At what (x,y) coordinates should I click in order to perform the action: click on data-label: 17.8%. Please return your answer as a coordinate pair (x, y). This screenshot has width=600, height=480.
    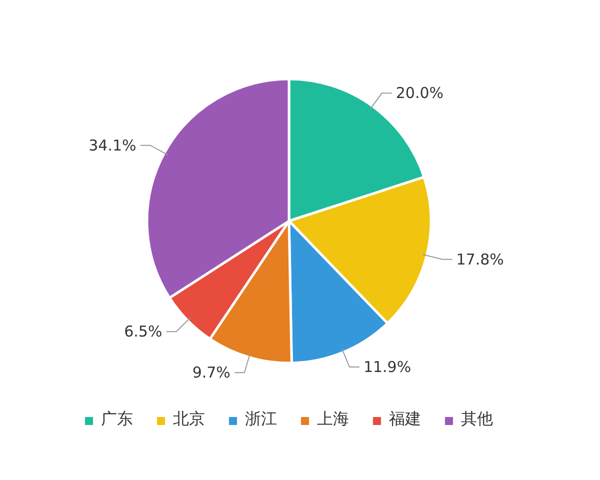
    Looking at the image, I should click on (480, 259).